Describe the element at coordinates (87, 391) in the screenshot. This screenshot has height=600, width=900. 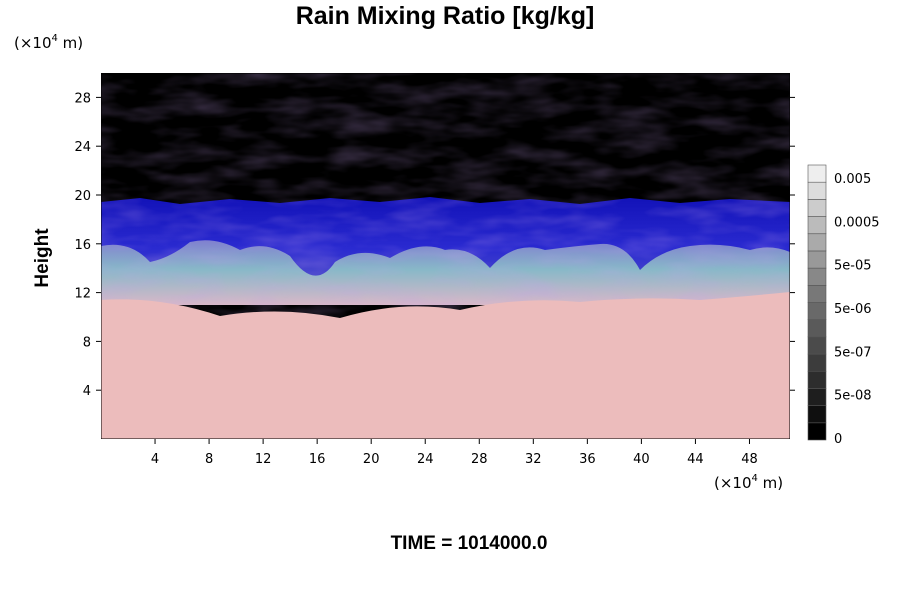
I see `y-tick-label: 4` at that location.